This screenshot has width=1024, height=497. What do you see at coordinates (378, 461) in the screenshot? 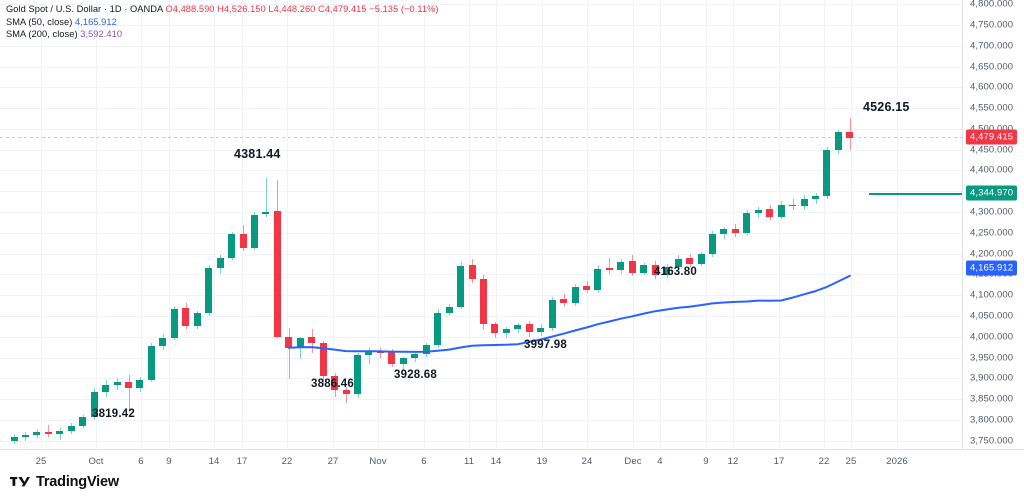
I see `time-tick: Nov` at bounding box center [378, 461].